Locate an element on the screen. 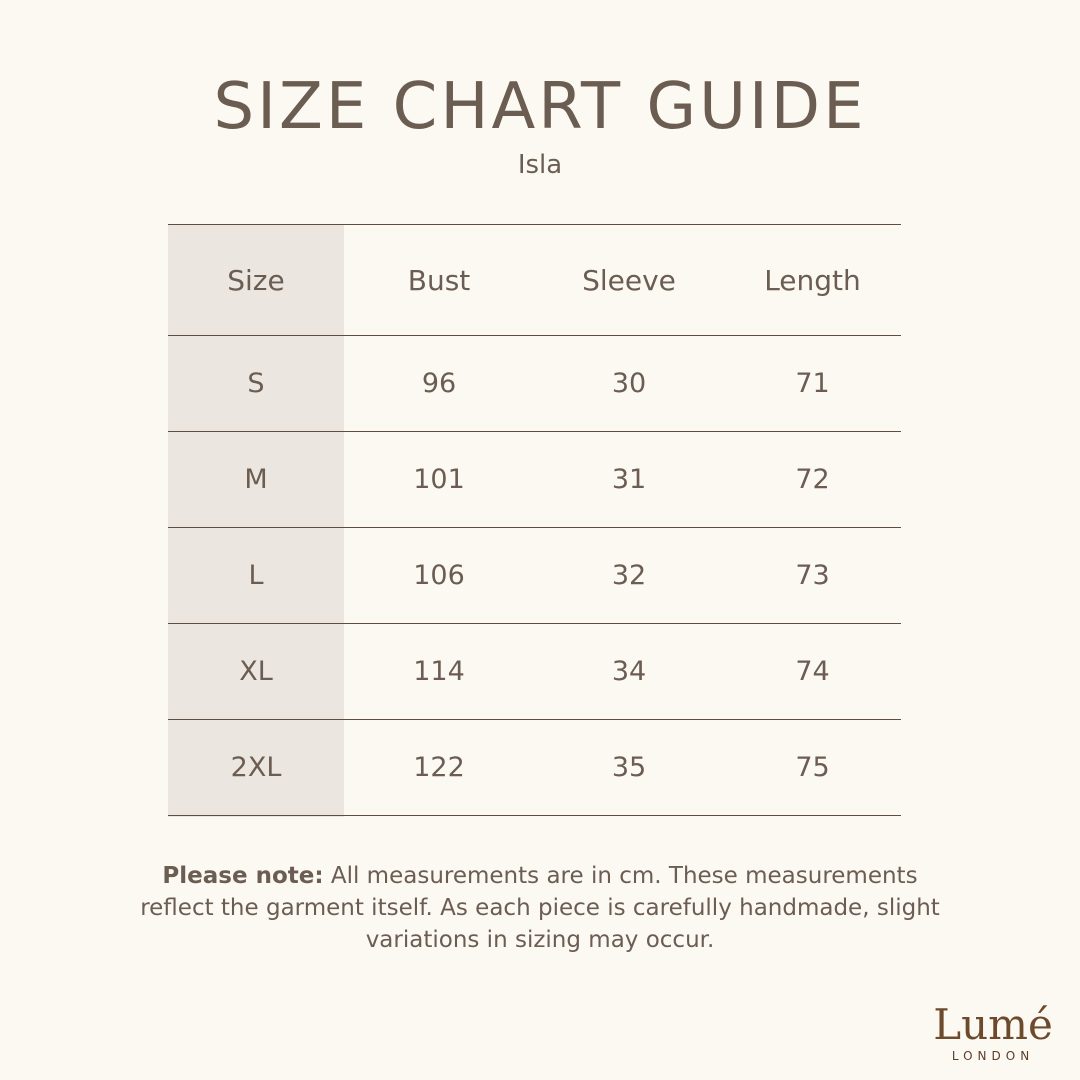 The image size is (1080, 1080). column-header-length: Length is located at coordinates (812, 280).